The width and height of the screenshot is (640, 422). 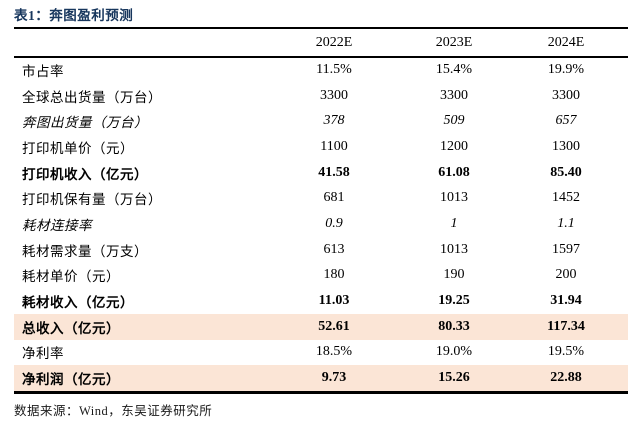 I want to click on row-value: 11.5%, so click(x=334, y=70).